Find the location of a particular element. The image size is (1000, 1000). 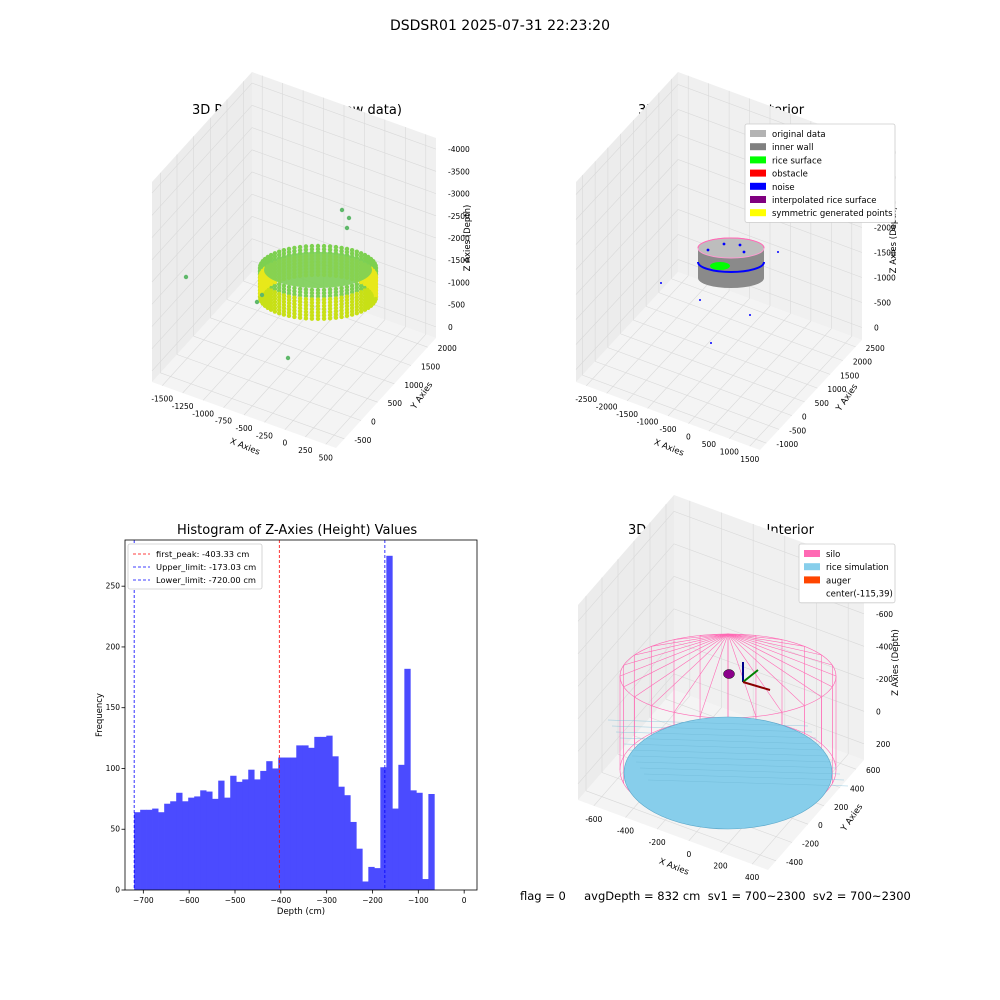

x-tick-label: −700 is located at coordinates (143, 900).